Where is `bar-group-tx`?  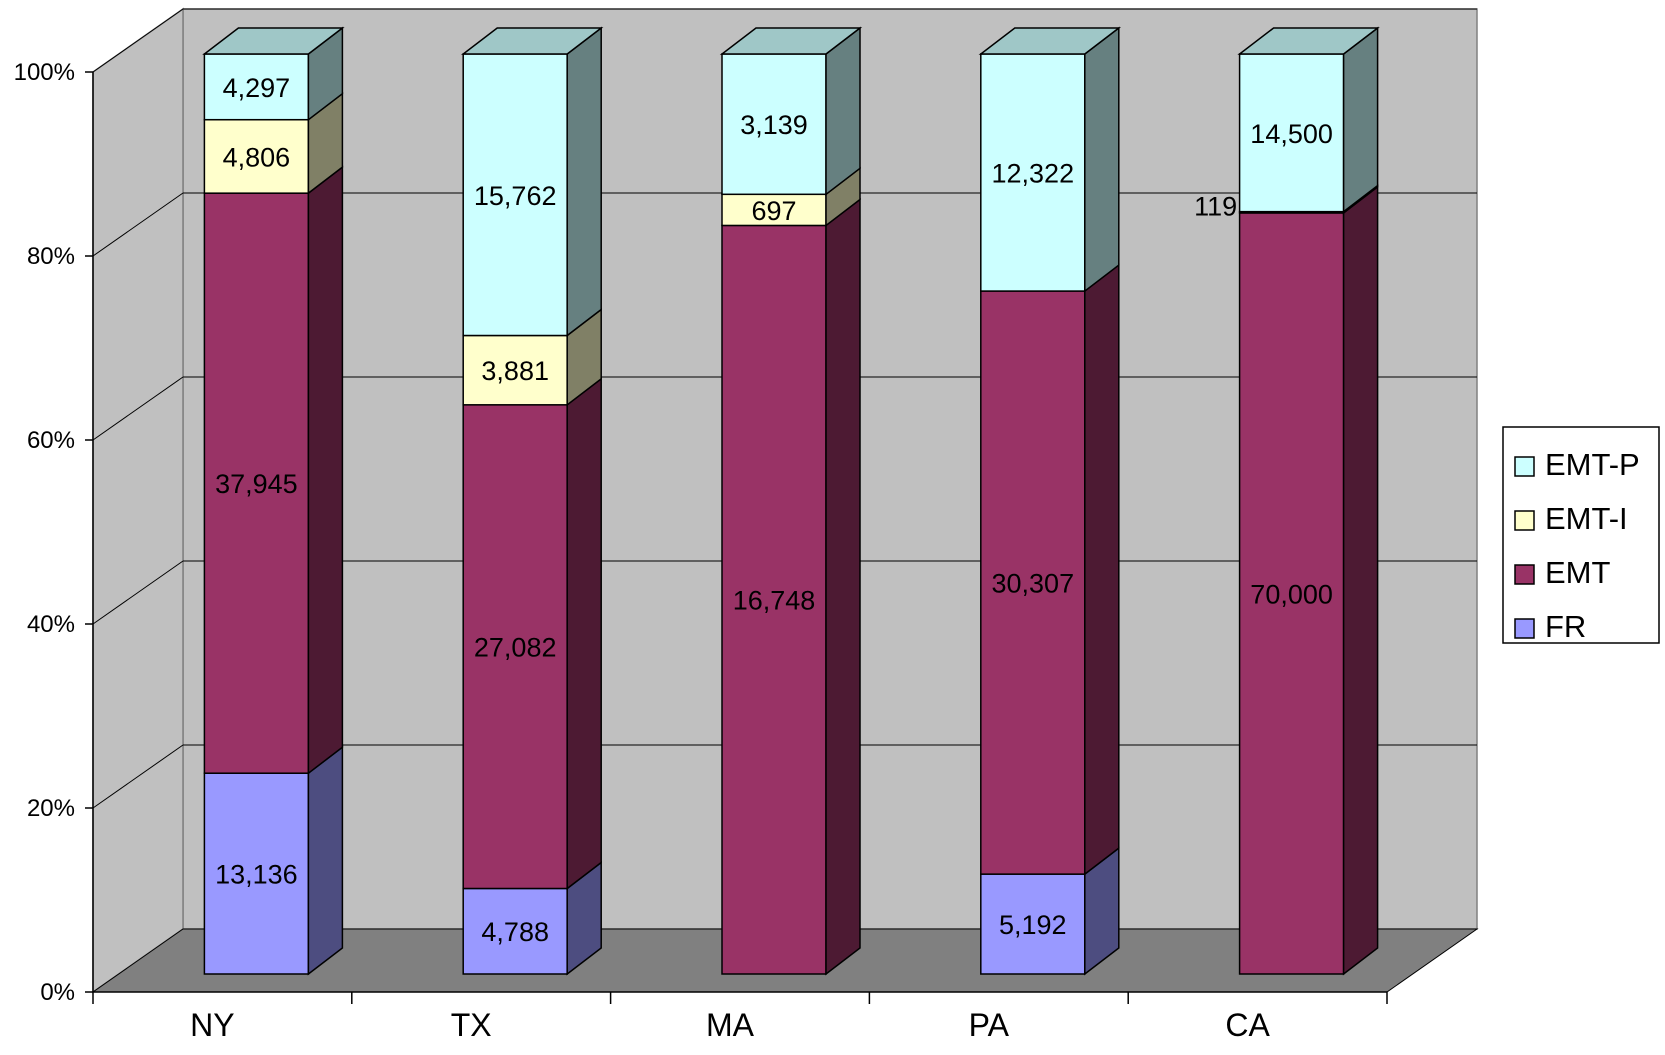 bar-group-tx is located at coordinates (532, 501).